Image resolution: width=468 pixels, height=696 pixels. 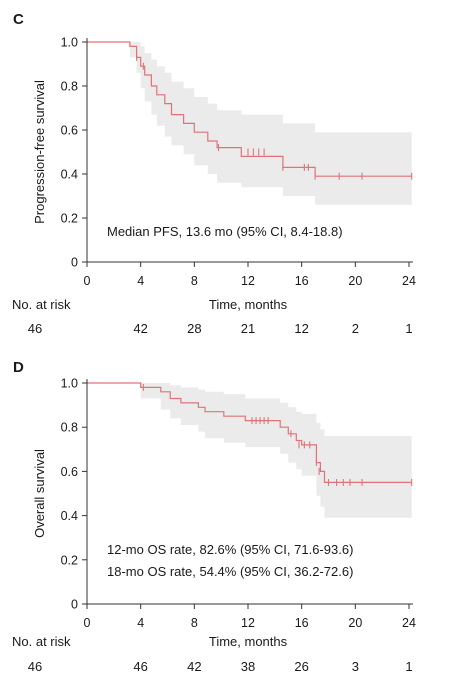 What do you see at coordinates (301, 328) in the screenshot?
I see `risk-count: 12` at bounding box center [301, 328].